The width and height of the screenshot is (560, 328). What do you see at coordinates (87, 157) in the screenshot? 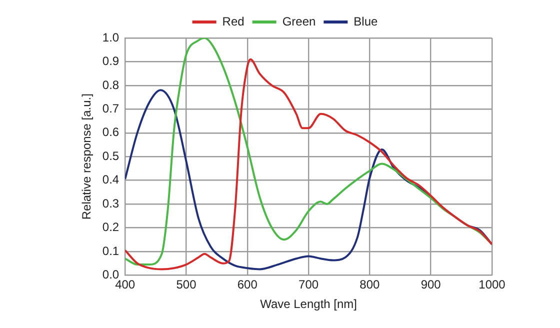
I see `y-axis-title: Relative response [a.u.]` at bounding box center [87, 157].